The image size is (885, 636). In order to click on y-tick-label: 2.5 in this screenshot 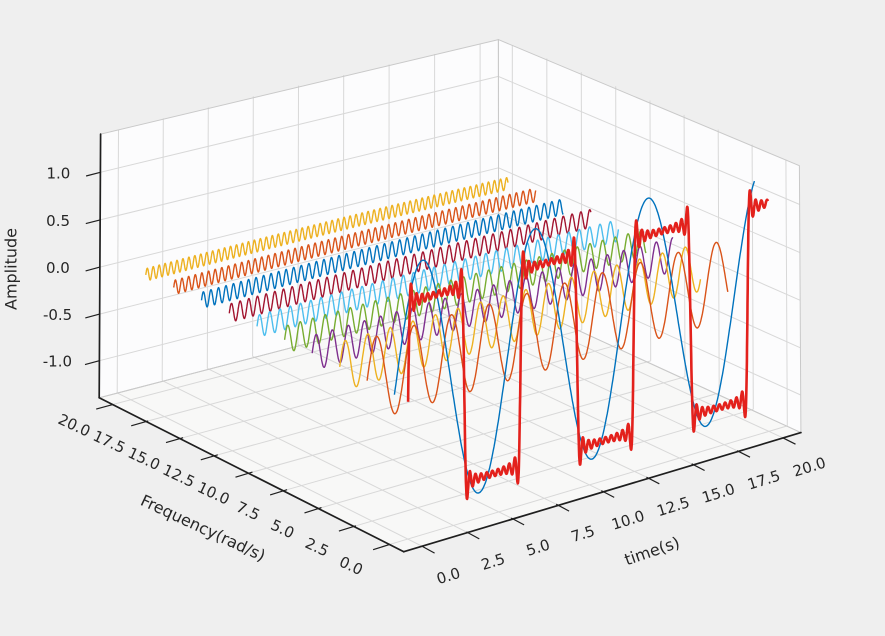, I will do `click(316, 547)`.